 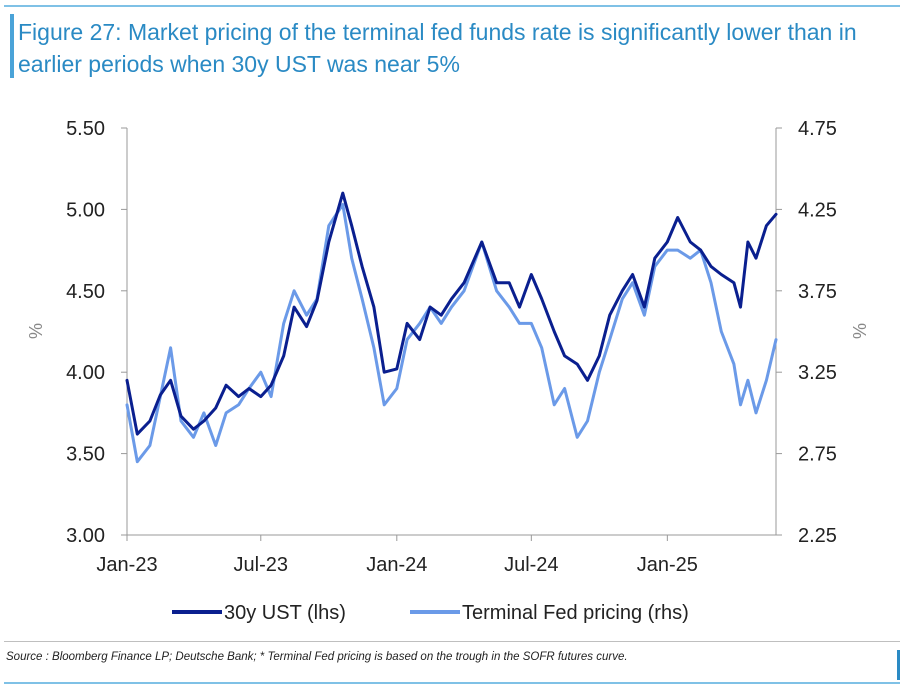 What do you see at coordinates (12, 46) in the screenshot?
I see `title-accent-bar` at bounding box center [12, 46].